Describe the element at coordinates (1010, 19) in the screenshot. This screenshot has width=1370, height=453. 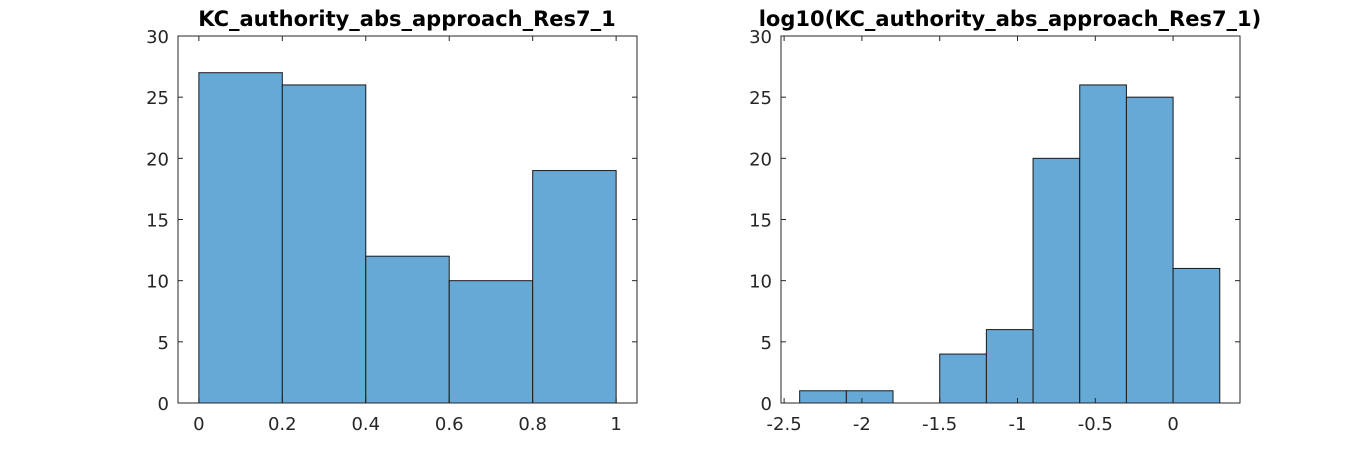
I see `right-chart-title: log10(KC_authority_abs_approach_Res7_1)` at that location.